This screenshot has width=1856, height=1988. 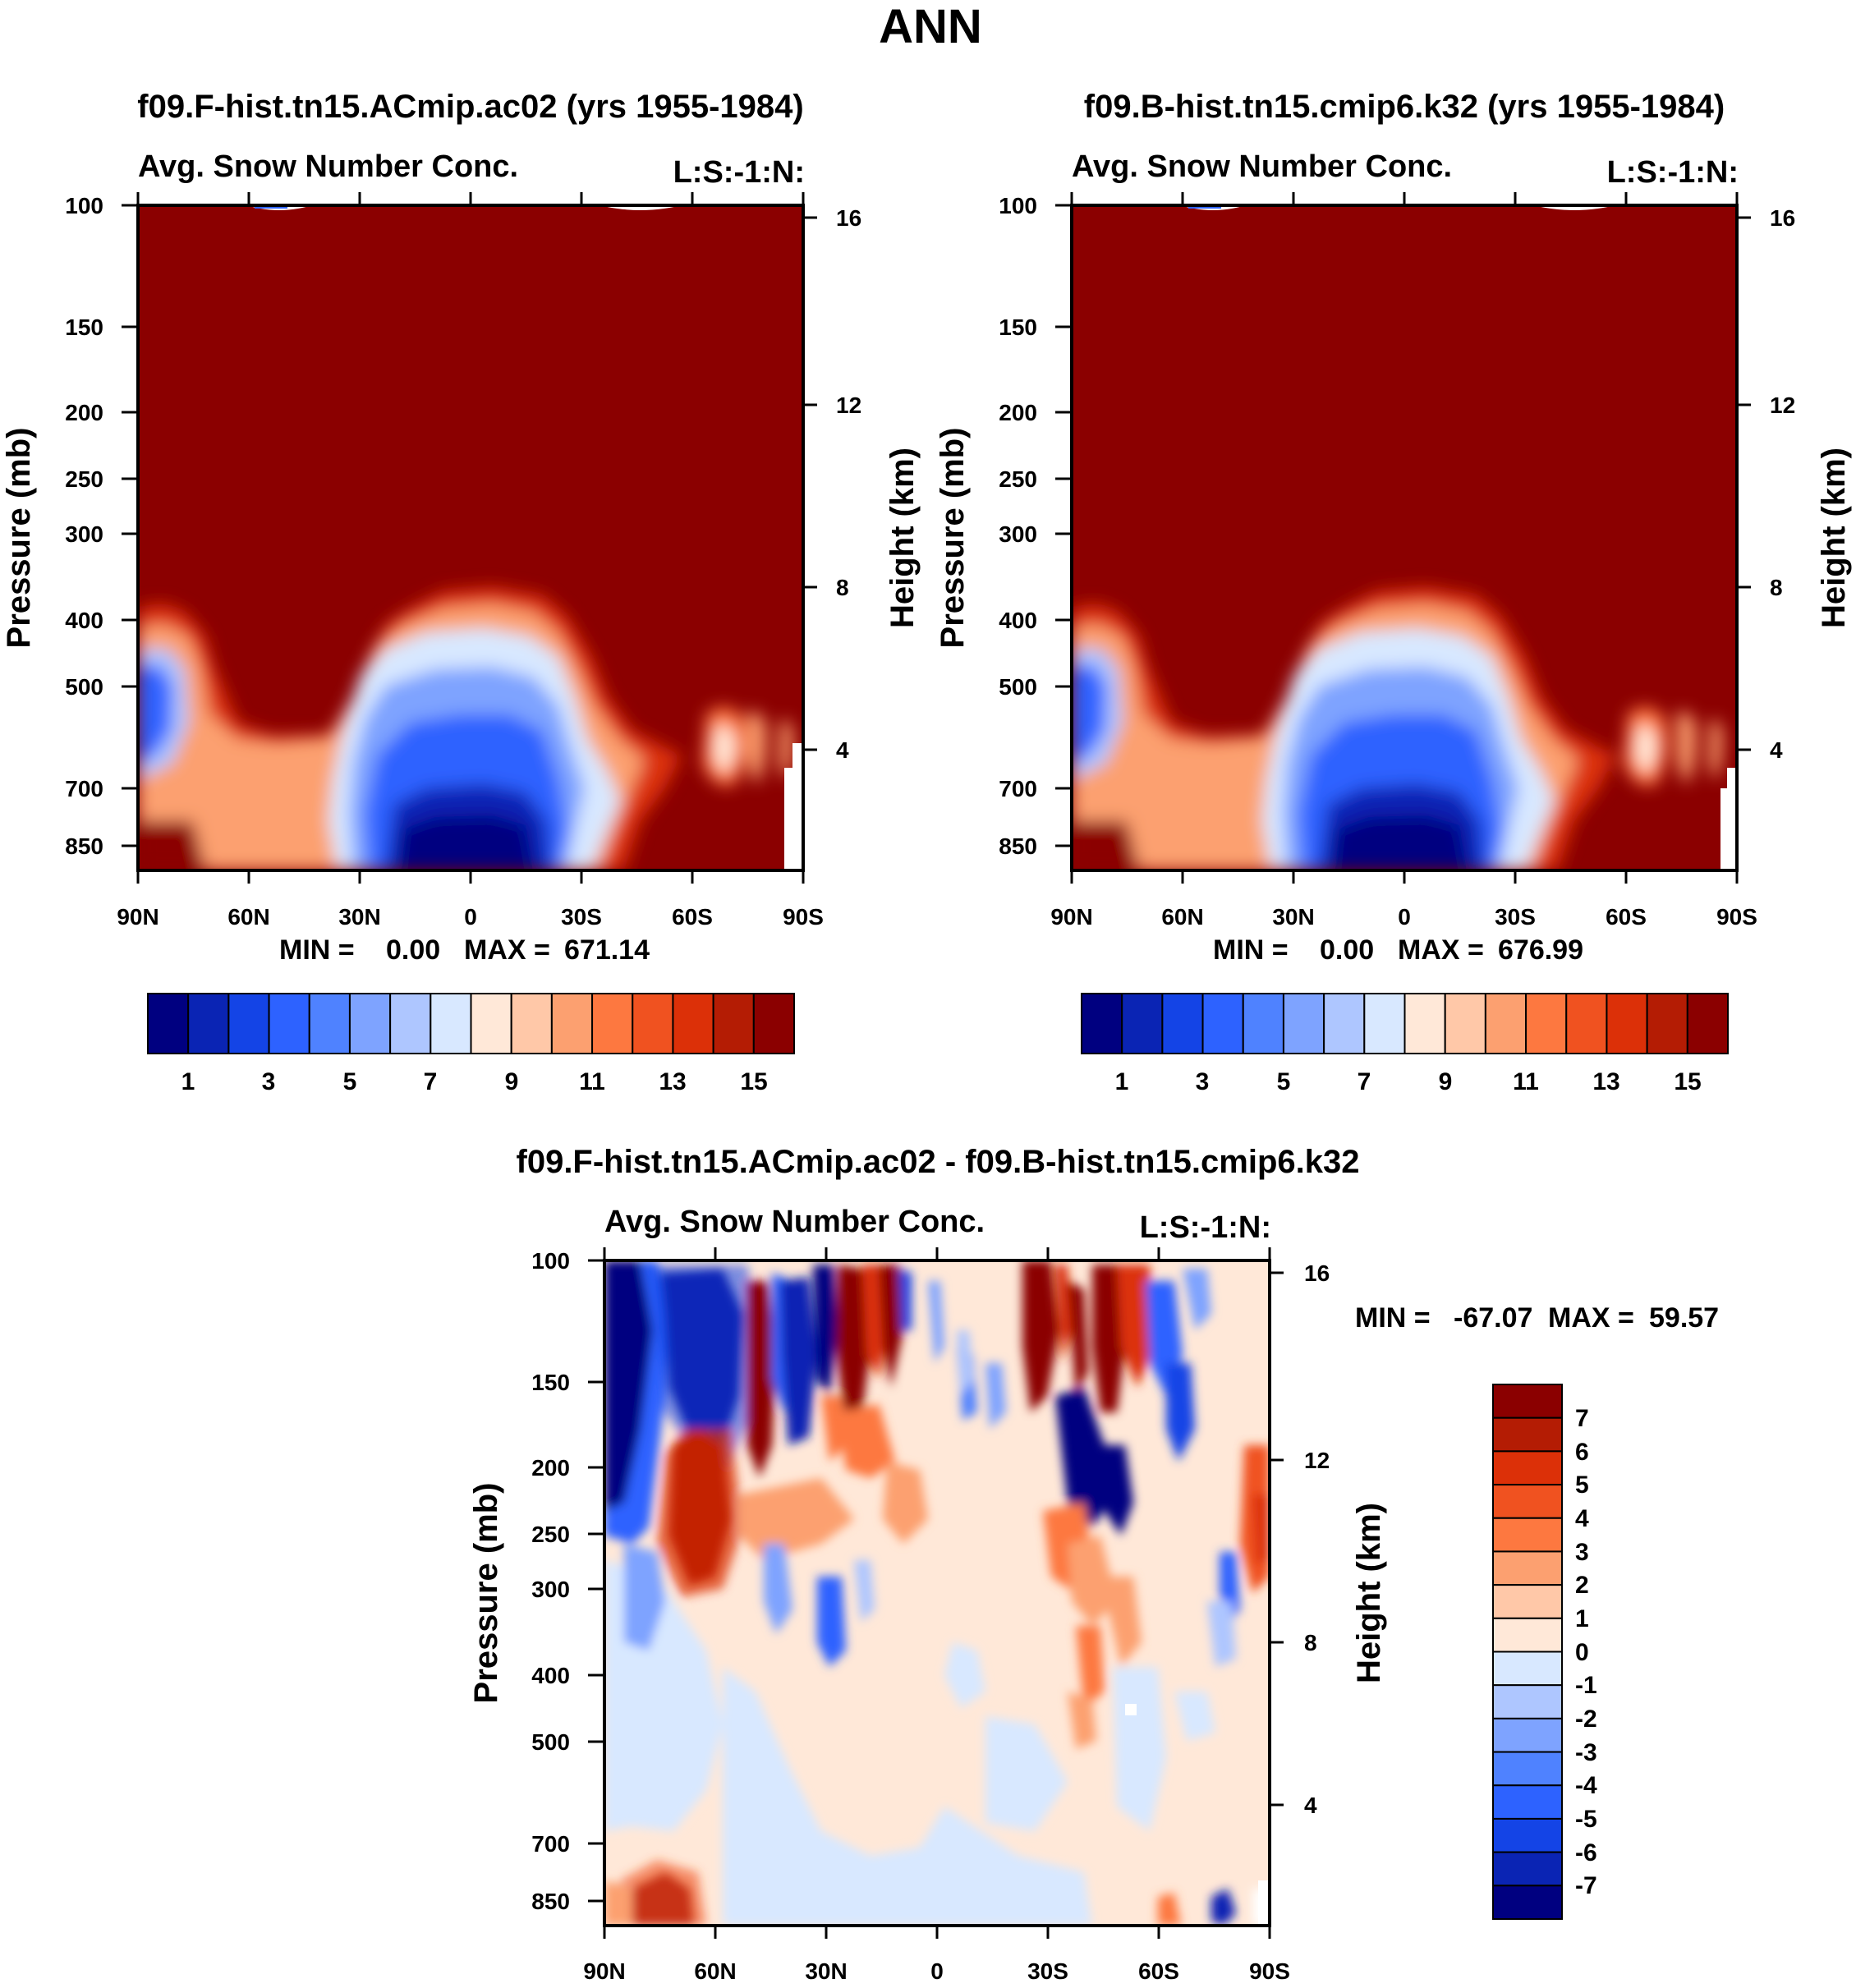 What do you see at coordinates (1582, 1652) in the screenshot?
I see `colorbar-label: 0` at bounding box center [1582, 1652].